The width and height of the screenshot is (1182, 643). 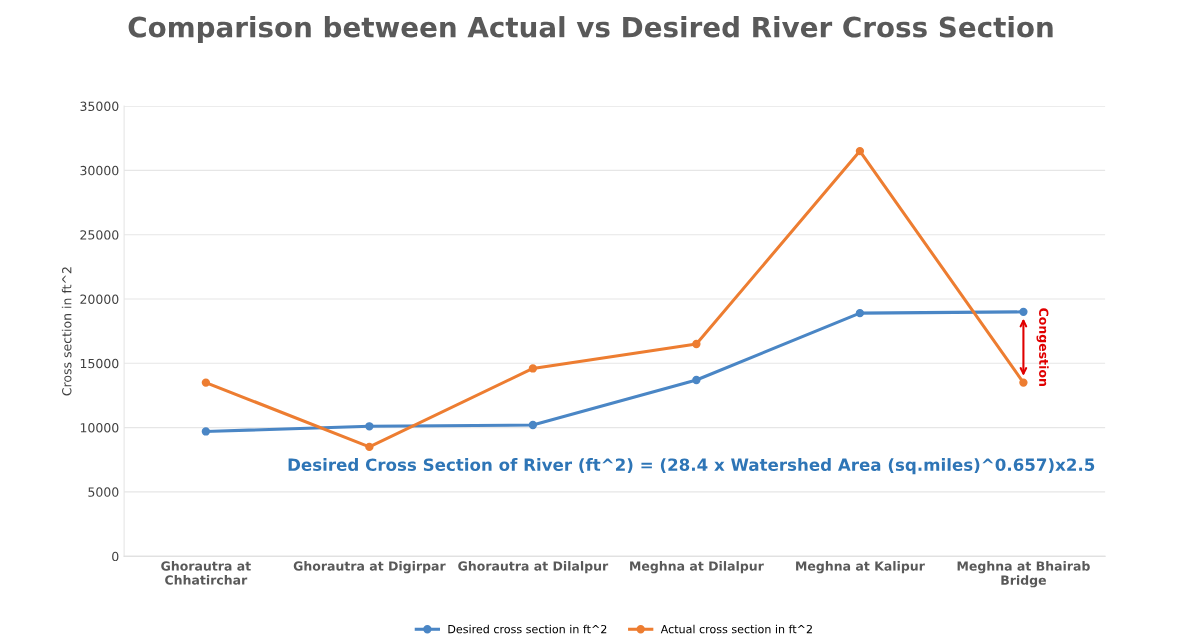 I want to click on chart-title: Comparison between Actual vs Desired River Cross Section, so click(x=590, y=29).